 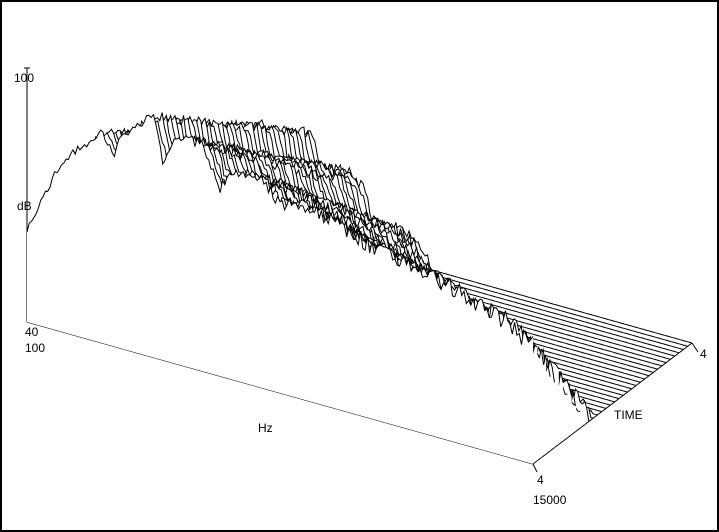 What do you see at coordinates (24, 78) in the screenshot?
I see `y-tick-label-top: 100` at bounding box center [24, 78].